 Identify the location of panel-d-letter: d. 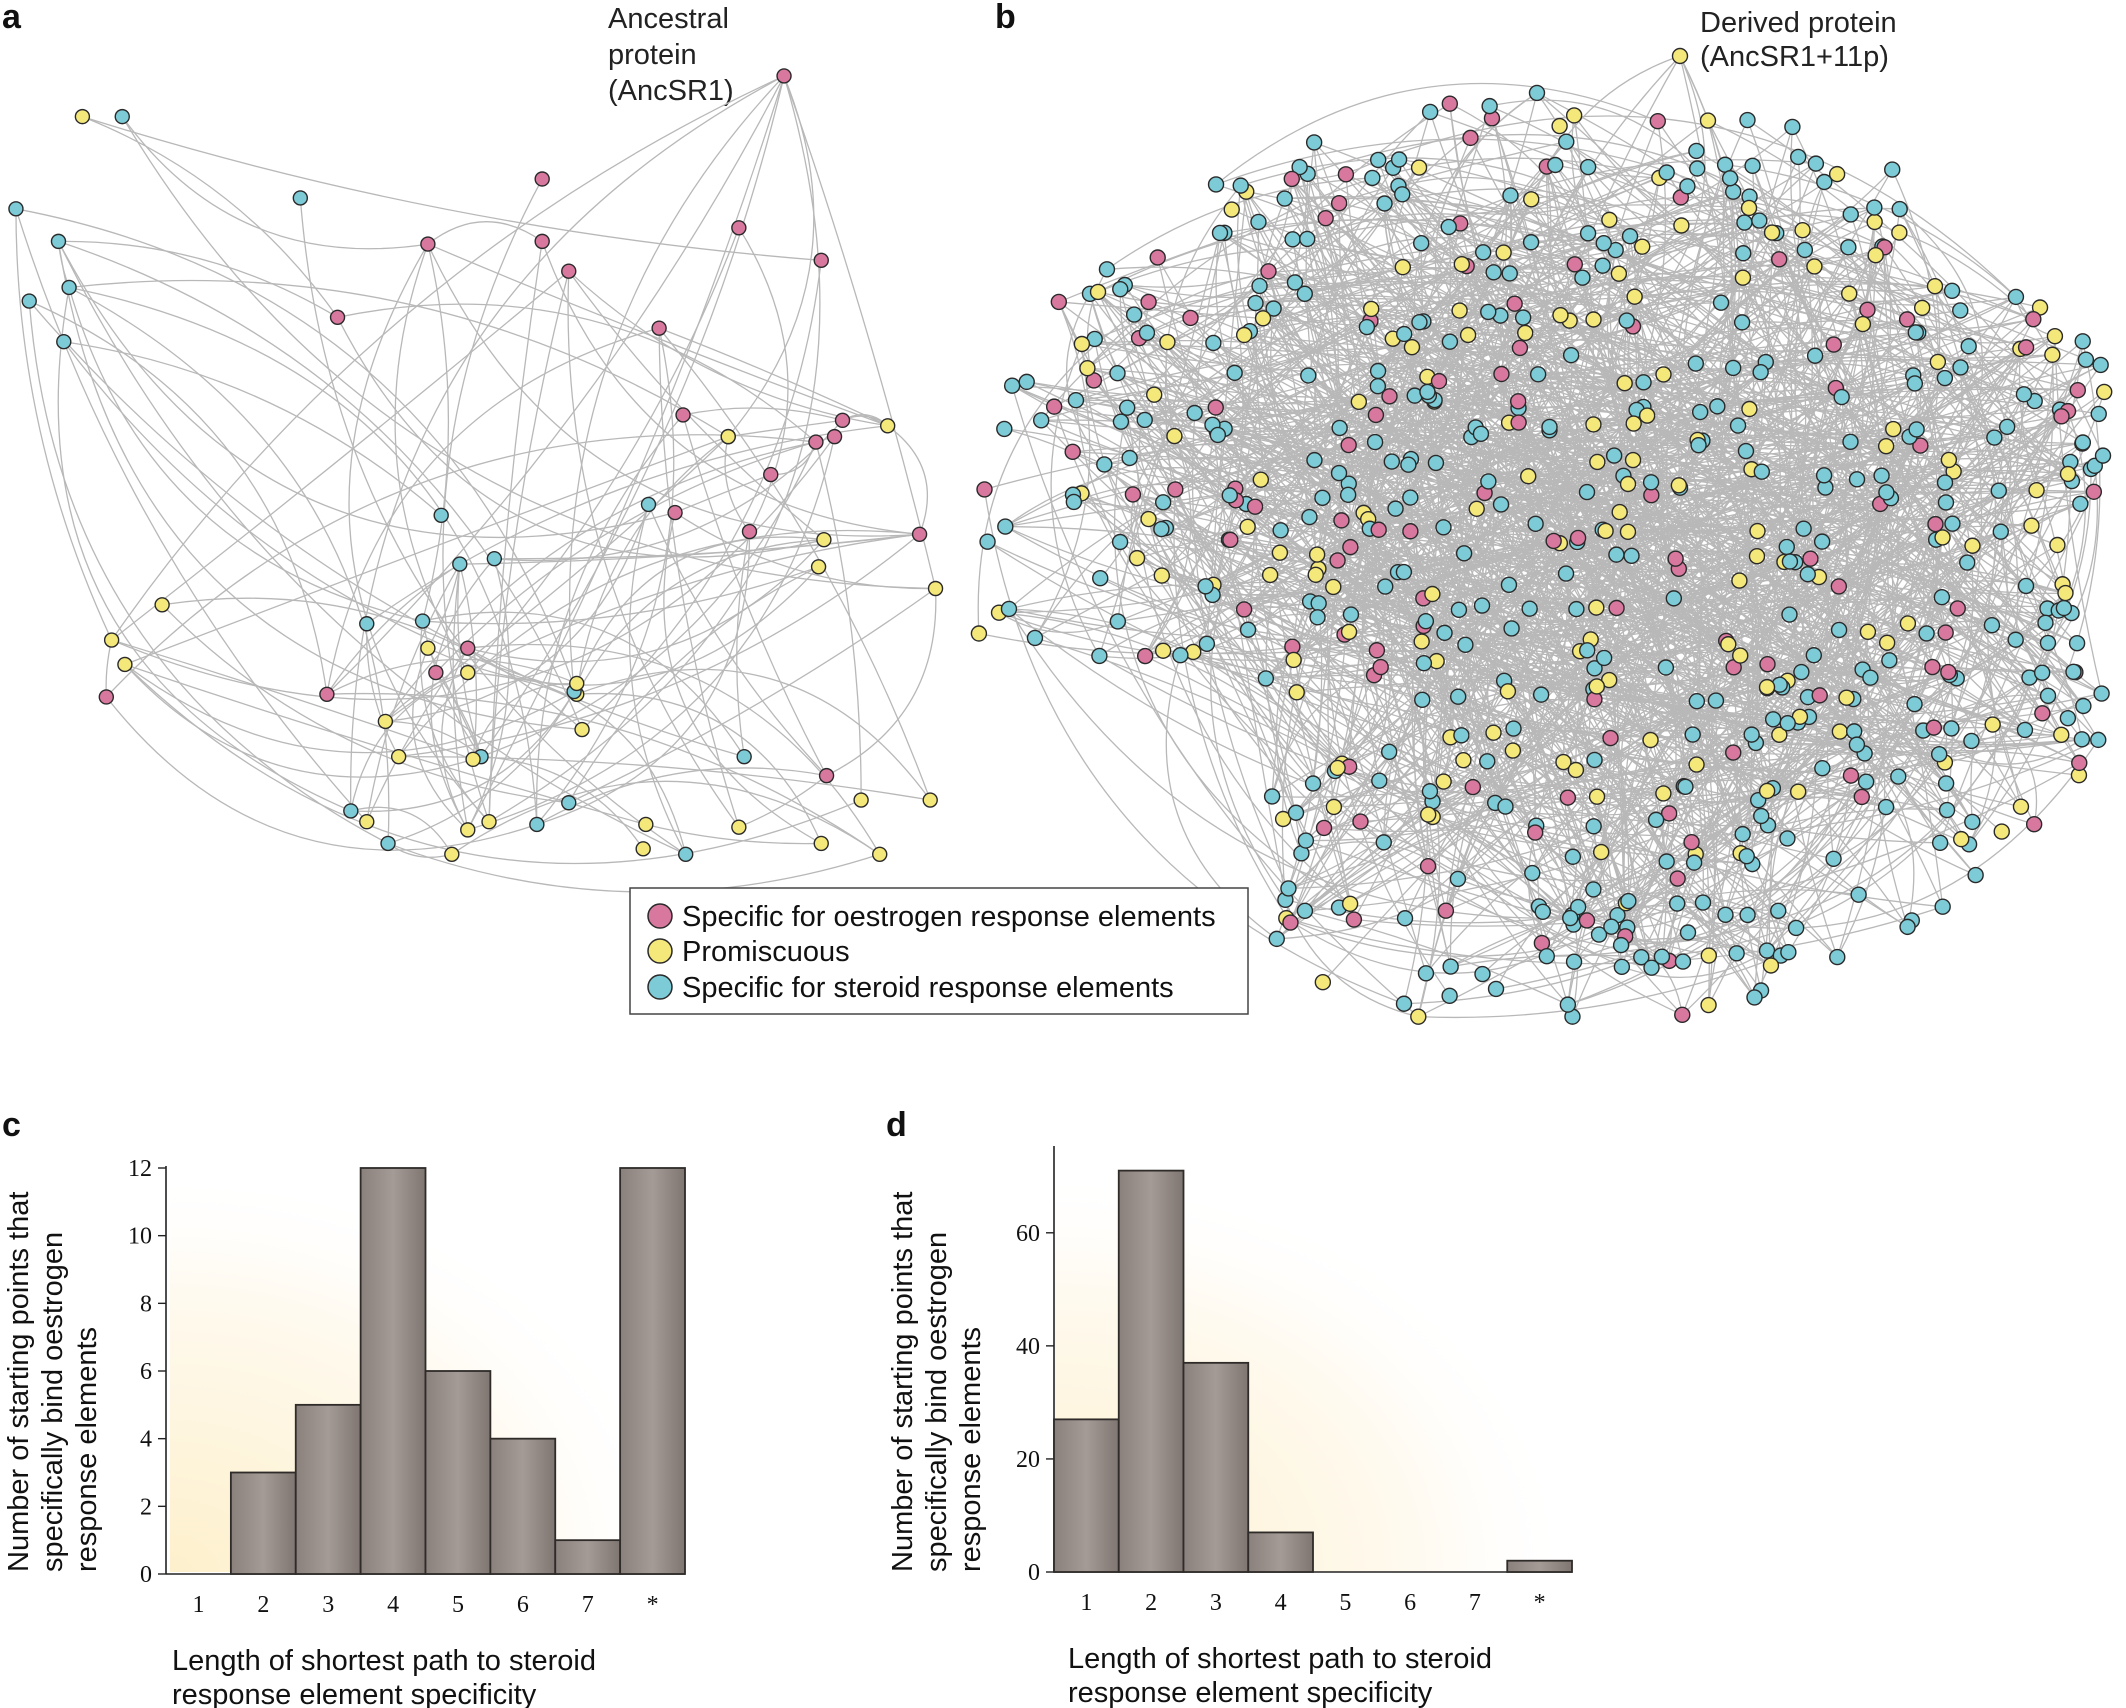
(896, 1125).